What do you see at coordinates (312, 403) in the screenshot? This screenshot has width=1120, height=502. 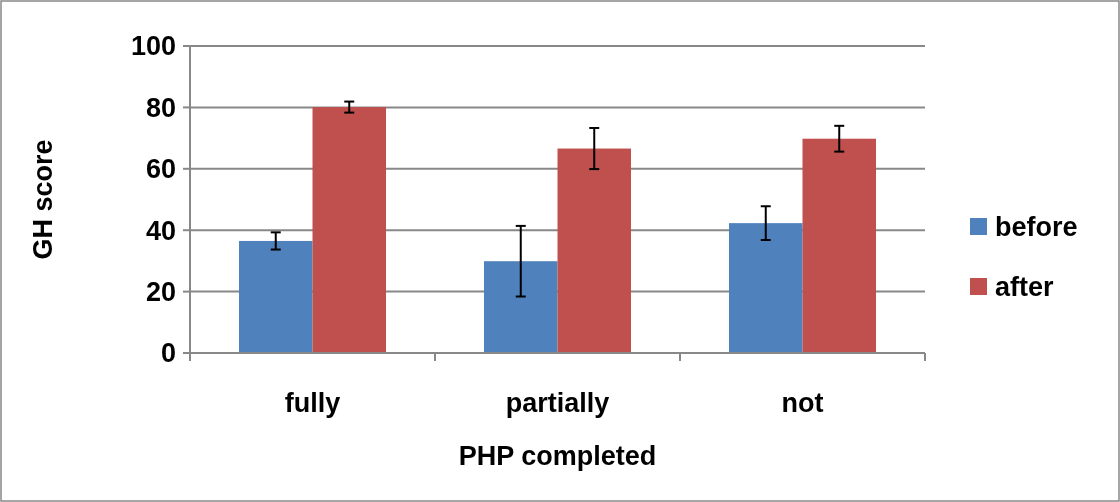 I see `x-tick-label: fully` at bounding box center [312, 403].